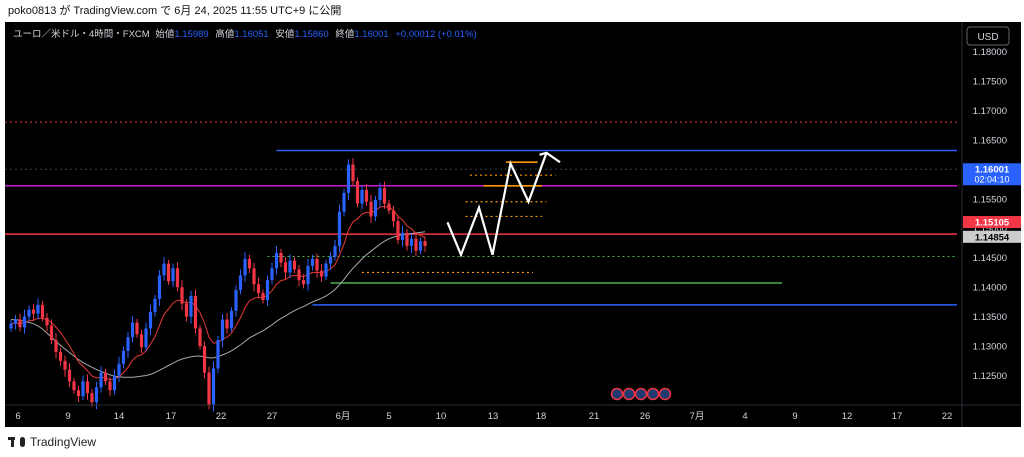 This screenshot has width=1024, height=457. Describe the element at coordinates (17, 416) in the screenshot. I see `x-tick-label: 6` at that location.